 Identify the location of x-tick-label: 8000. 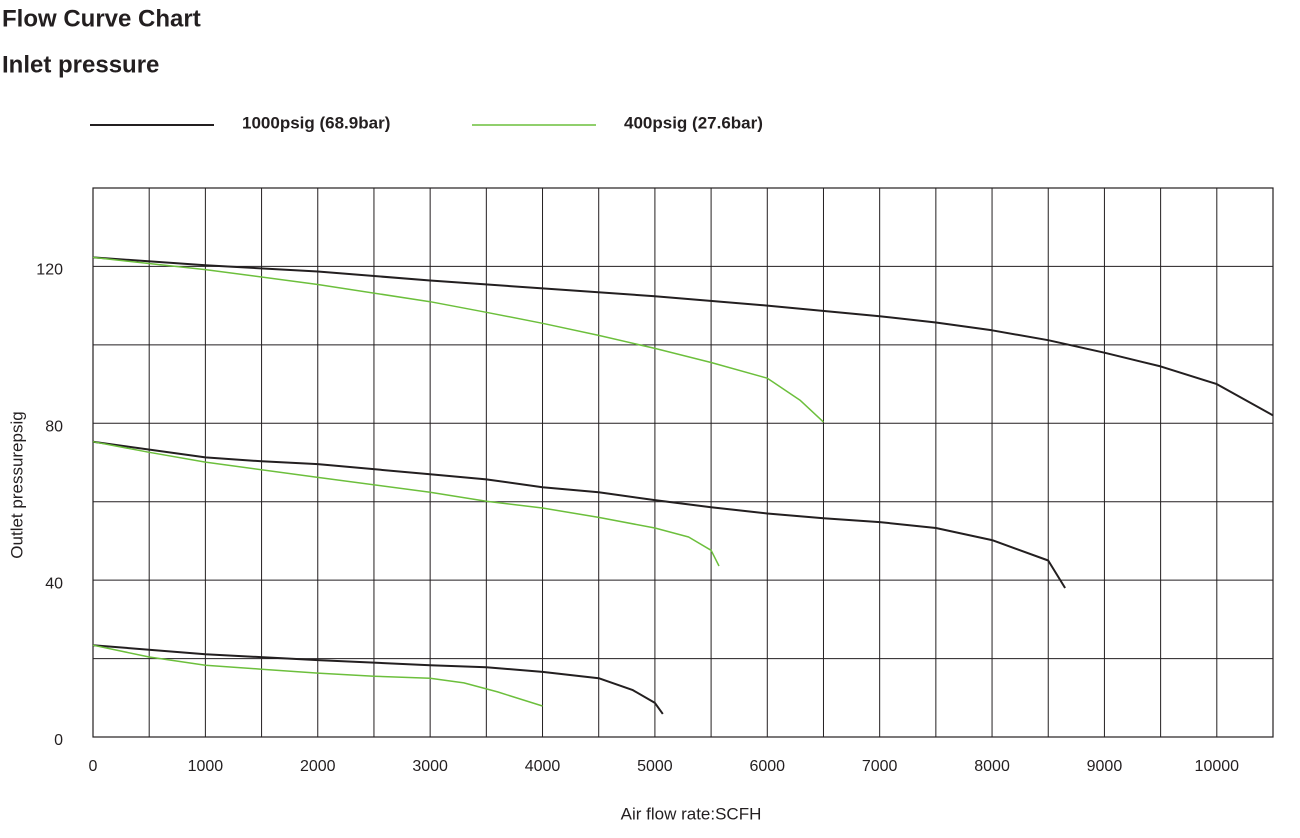
(992, 766).